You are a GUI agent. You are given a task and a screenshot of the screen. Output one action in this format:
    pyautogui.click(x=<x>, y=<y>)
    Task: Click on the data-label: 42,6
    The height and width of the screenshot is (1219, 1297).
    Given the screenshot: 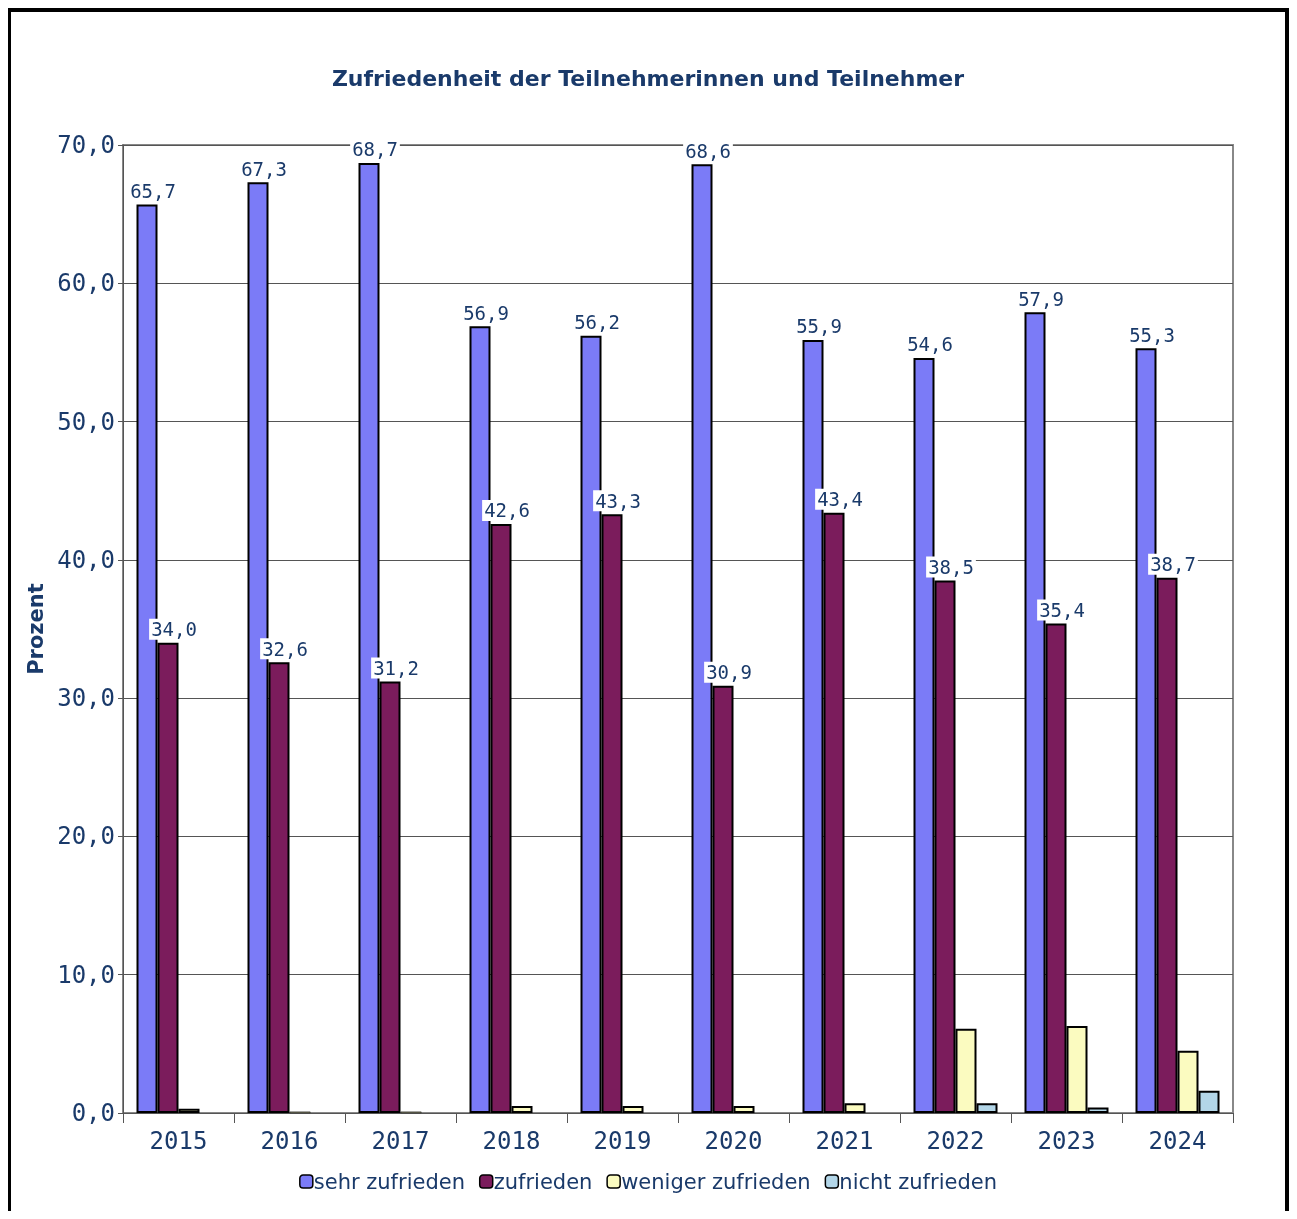 What is the action you would take?
    pyautogui.click(x=507, y=510)
    